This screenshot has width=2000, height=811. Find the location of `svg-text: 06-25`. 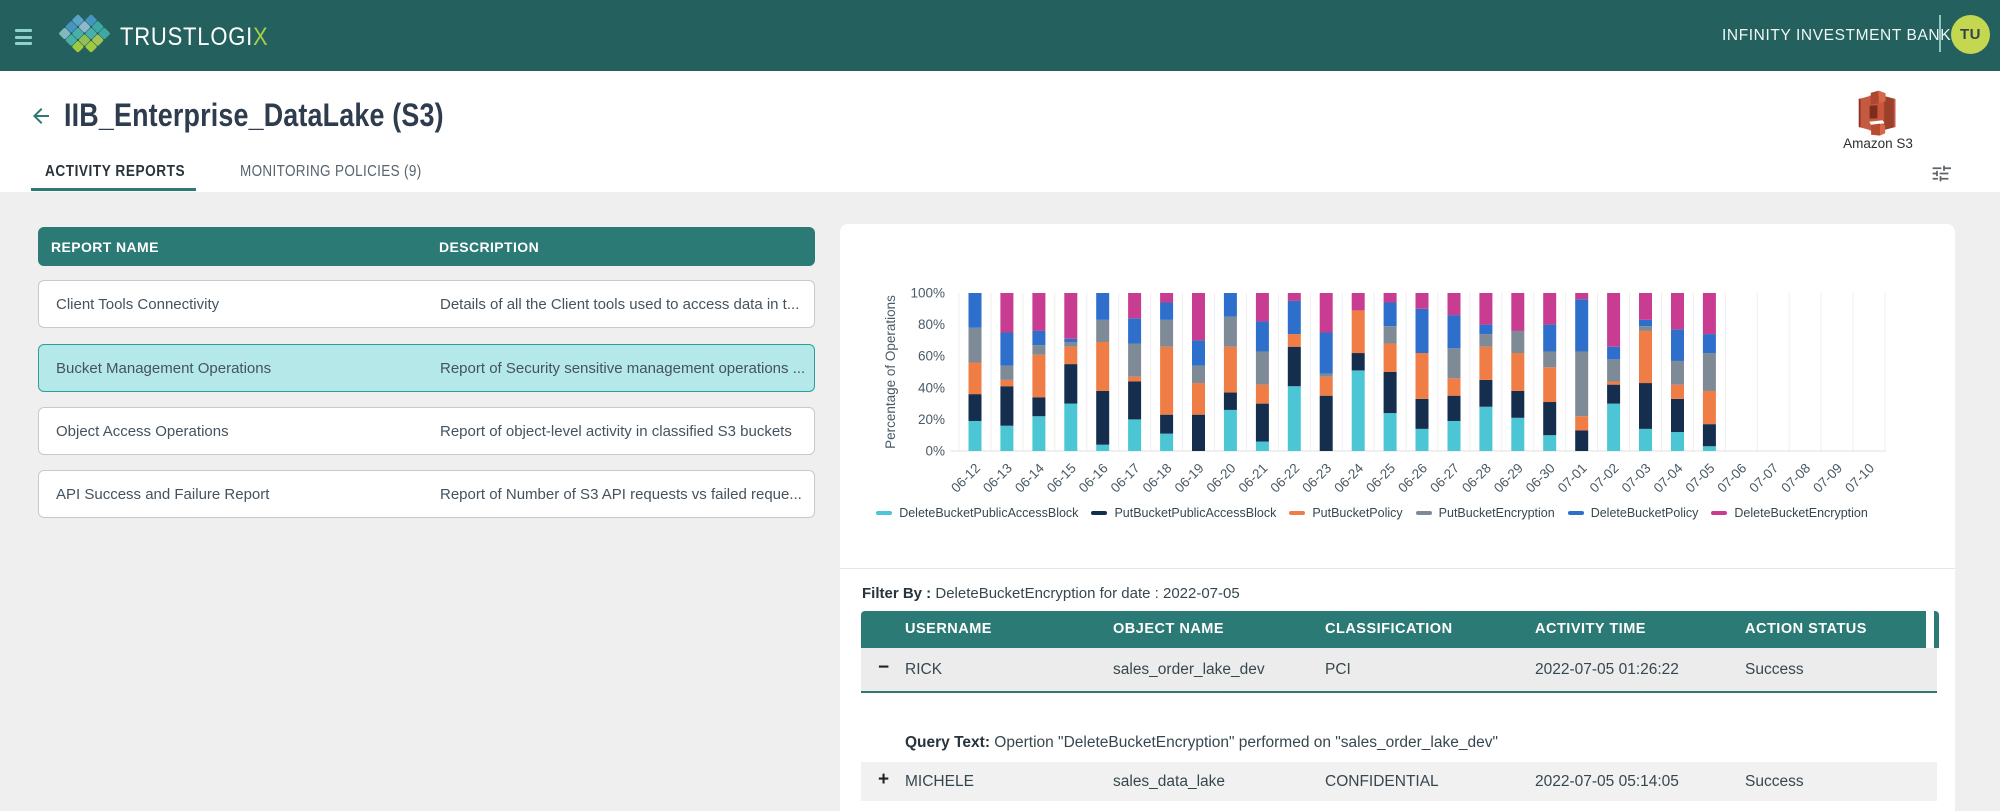

svg-text: 06-25 is located at coordinates (1380, 478).